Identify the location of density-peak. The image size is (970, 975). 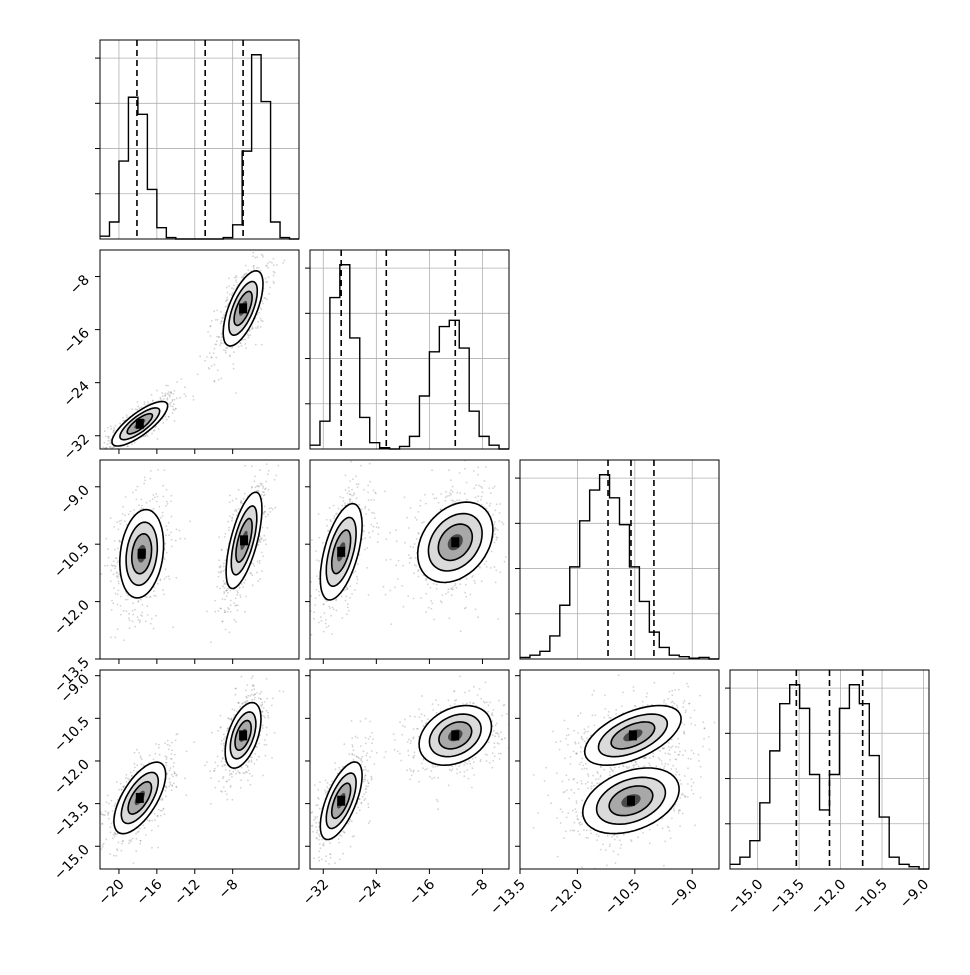
(142, 554).